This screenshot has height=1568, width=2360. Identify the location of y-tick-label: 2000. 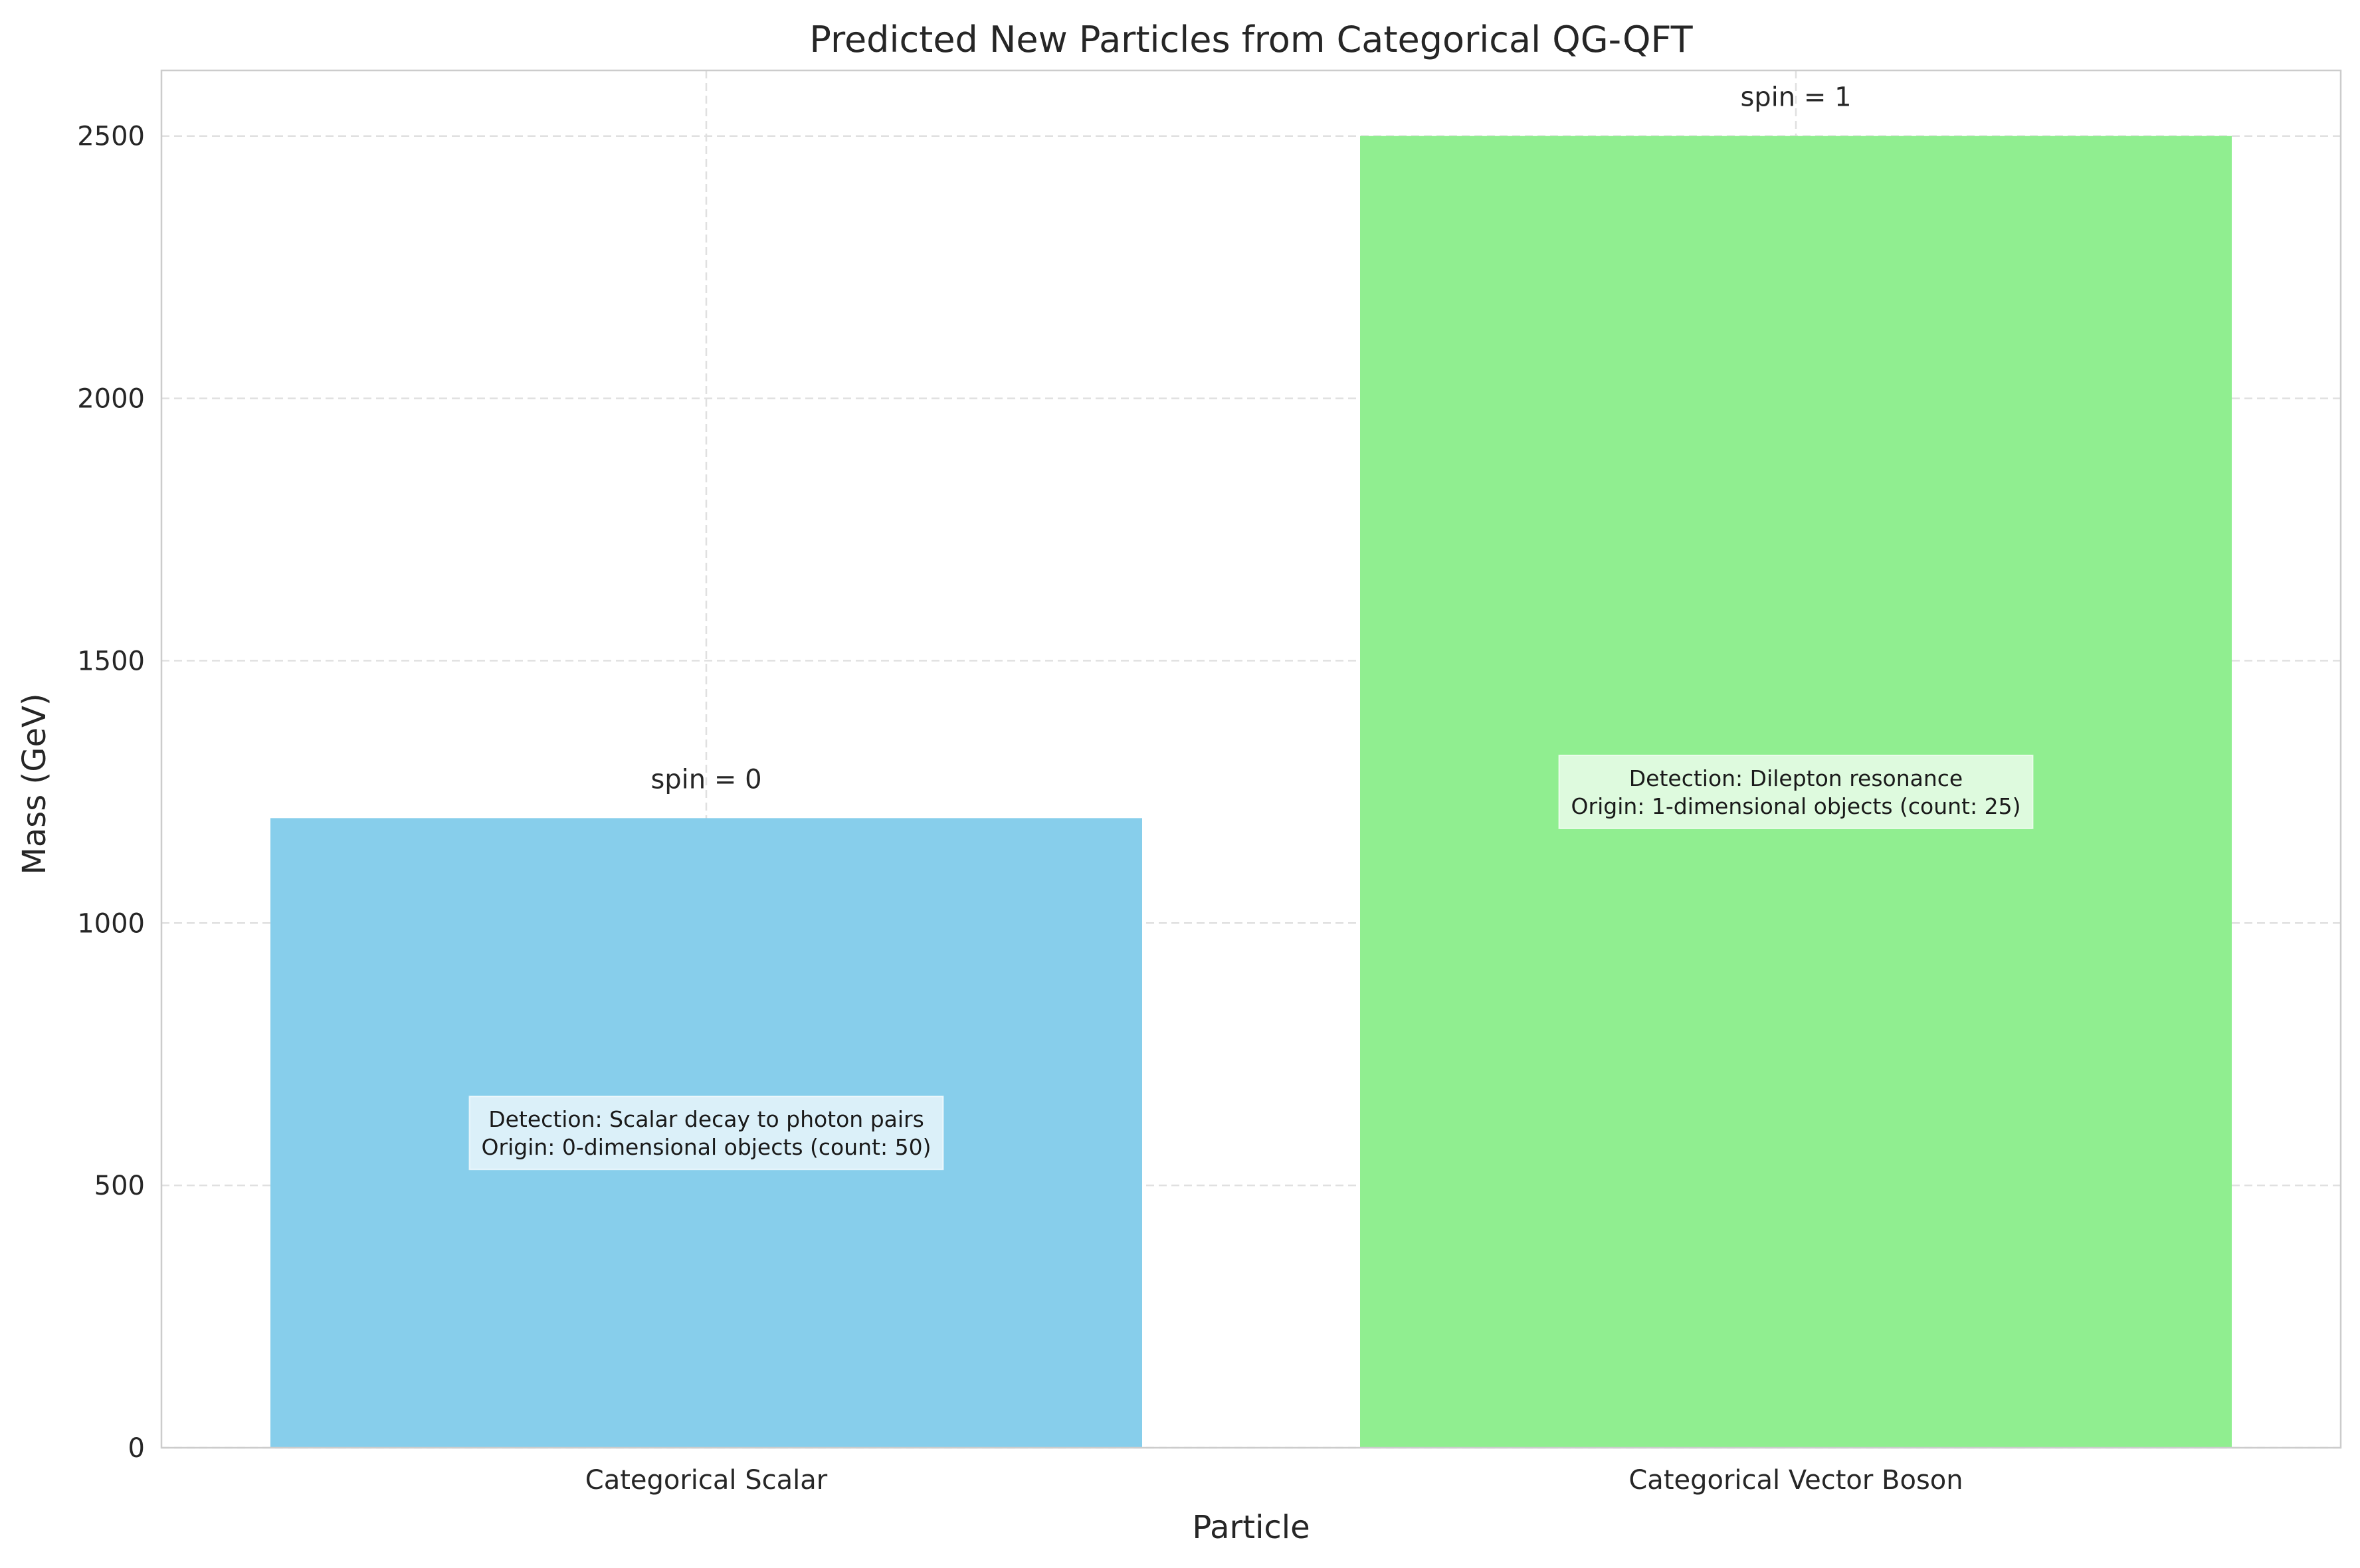
(111, 399).